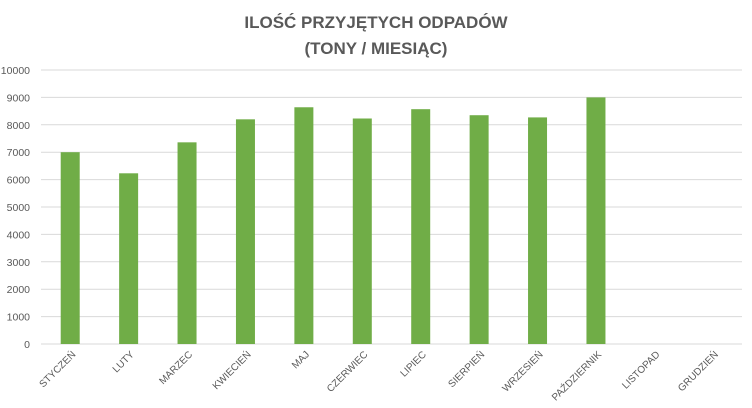  I want to click on x-category-label: WRZESIEŃ, so click(522, 371).